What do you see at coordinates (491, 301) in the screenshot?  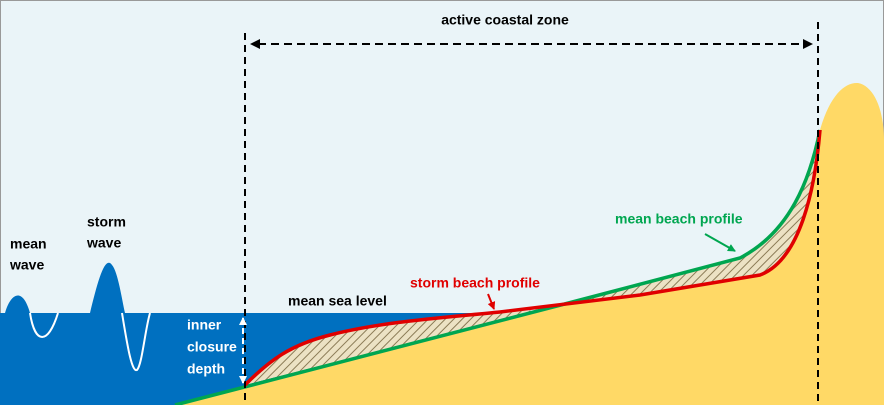 I see `storm-label-arrow` at bounding box center [491, 301].